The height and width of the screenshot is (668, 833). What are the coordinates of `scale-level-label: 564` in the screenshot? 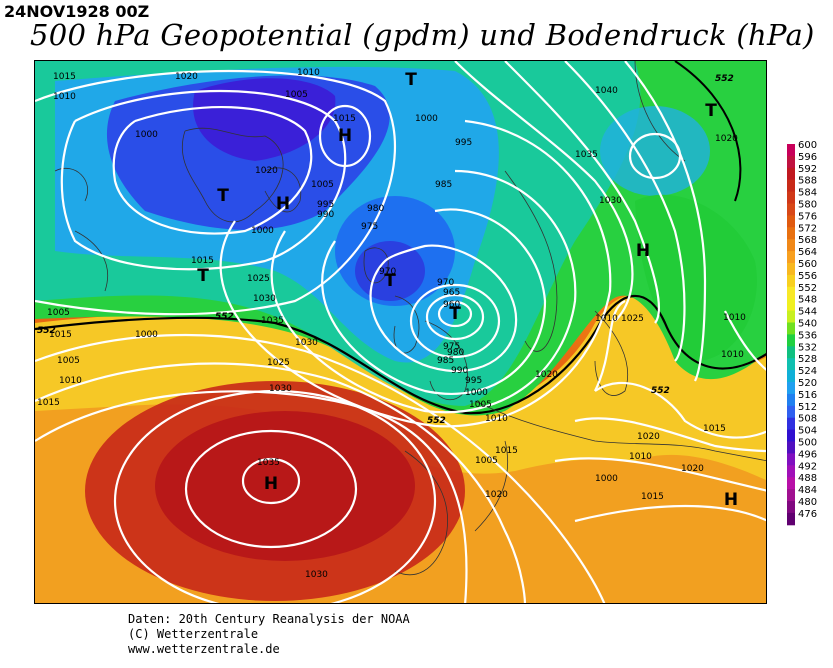 It's located at (807, 252).